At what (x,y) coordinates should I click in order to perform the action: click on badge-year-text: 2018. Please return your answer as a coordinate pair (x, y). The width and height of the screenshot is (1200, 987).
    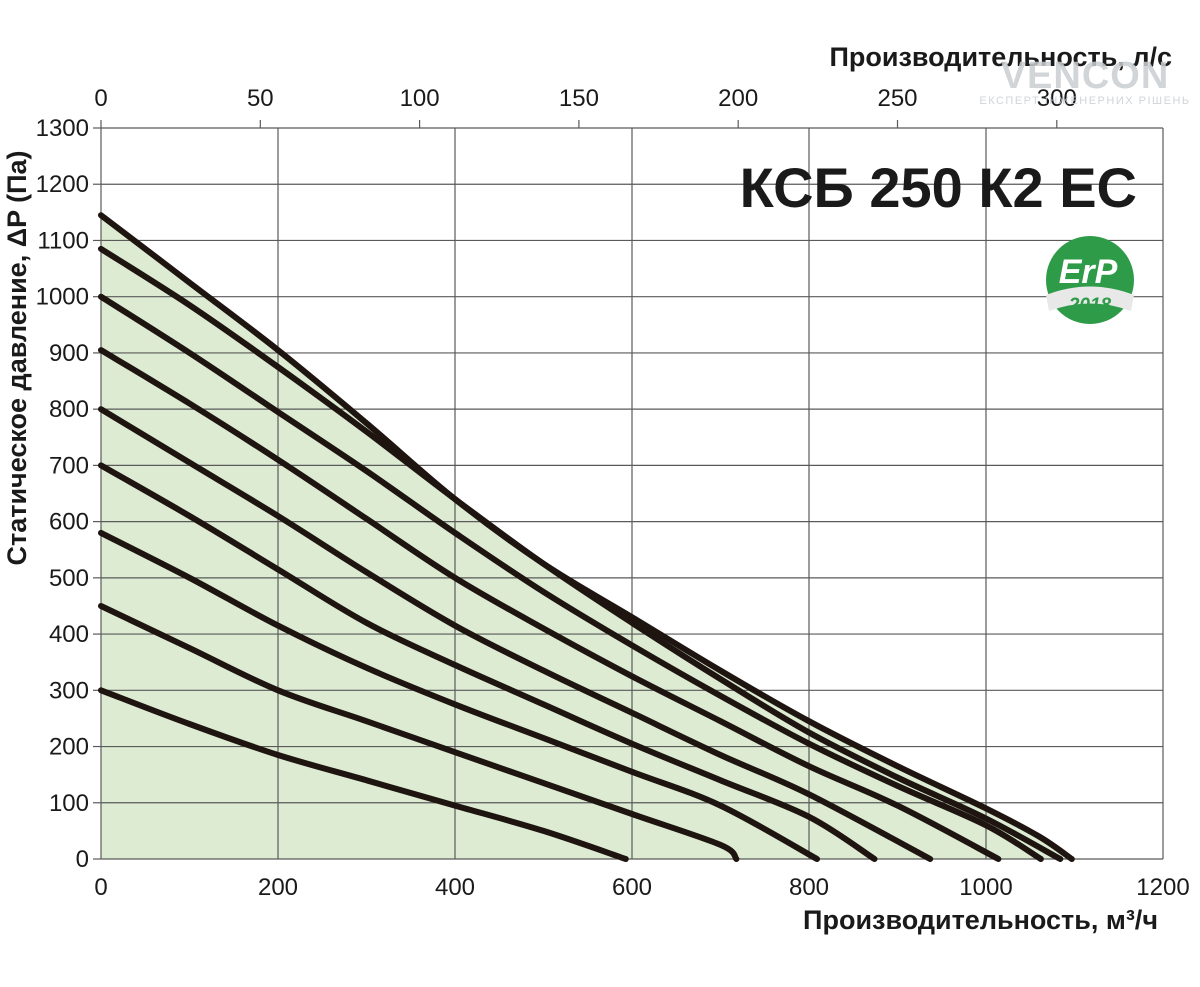
    Looking at the image, I should click on (1090, 305).